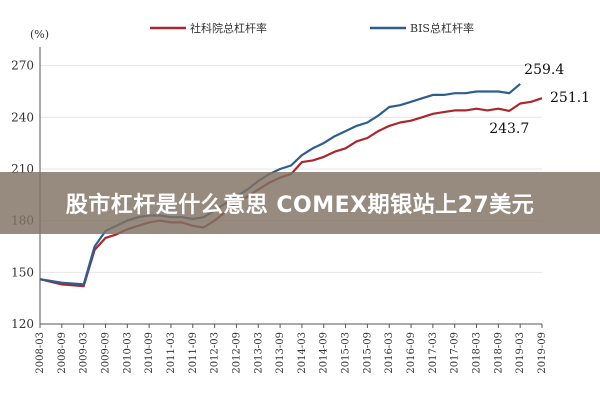 This screenshot has width=600, height=400. I want to click on x-tick-label: 2010-03, so click(127, 353).